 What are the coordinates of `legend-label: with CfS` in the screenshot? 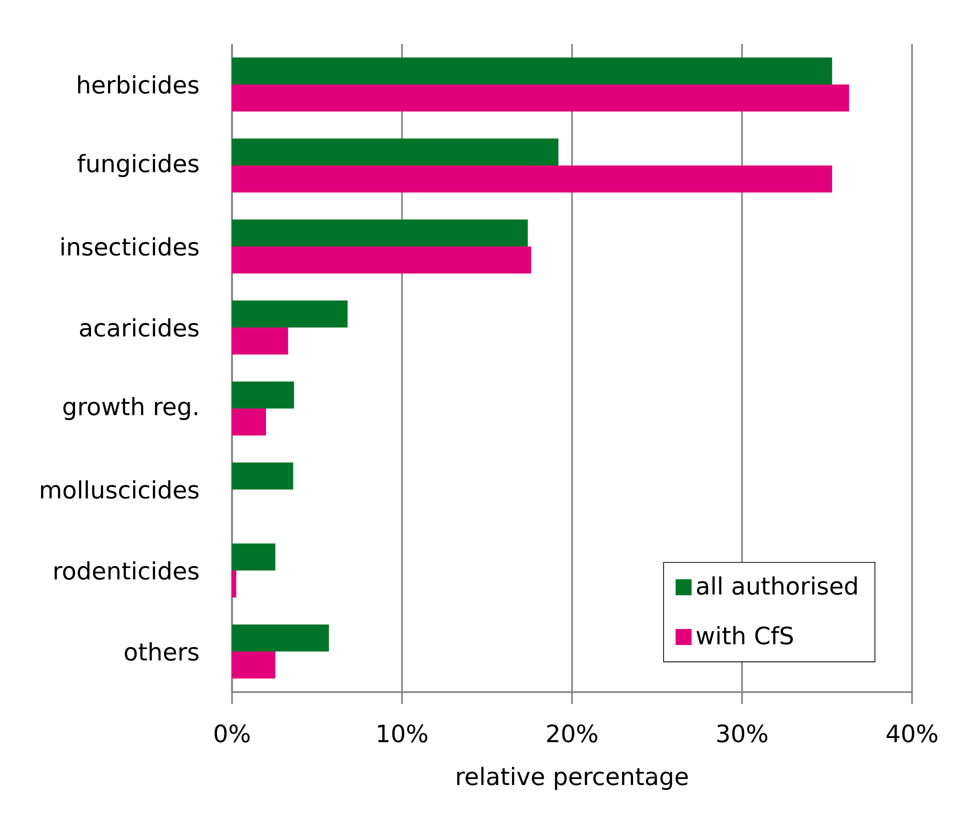 It's located at (744, 635).